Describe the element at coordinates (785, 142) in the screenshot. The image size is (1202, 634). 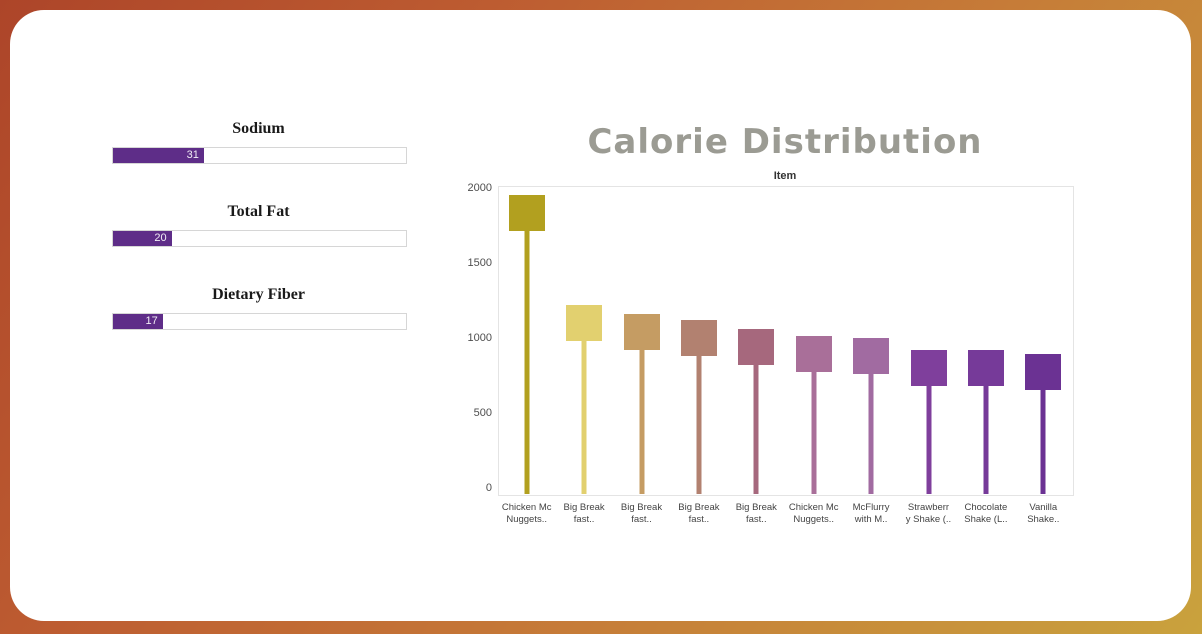
I see `chart-title: Calorie Distribution` at that location.